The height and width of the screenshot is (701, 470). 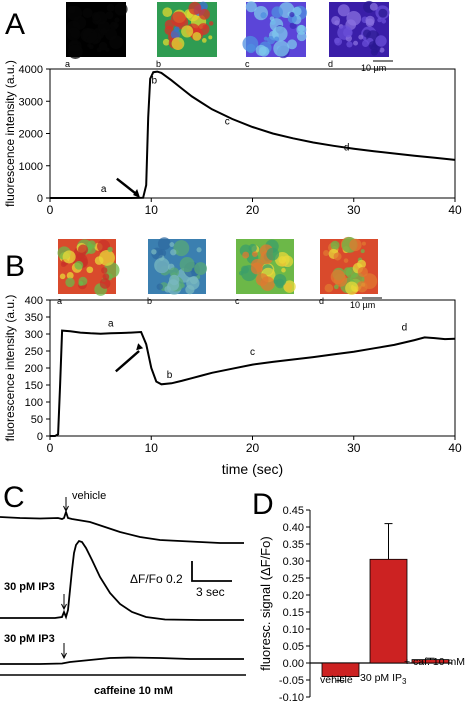 What do you see at coordinates (455, 210) in the screenshot?
I see `x-tick-label: 40` at bounding box center [455, 210].